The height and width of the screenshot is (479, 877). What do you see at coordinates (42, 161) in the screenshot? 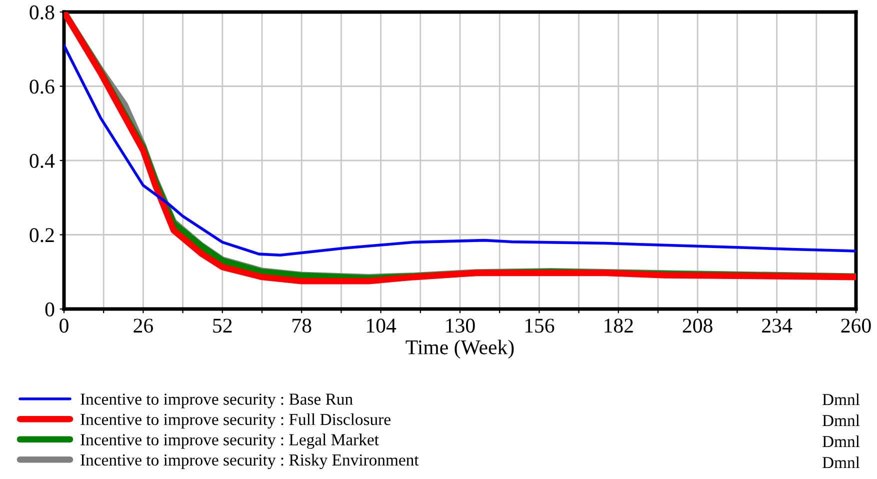
I see `y-tick-label: 0.4` at bounding box center [42, 161].